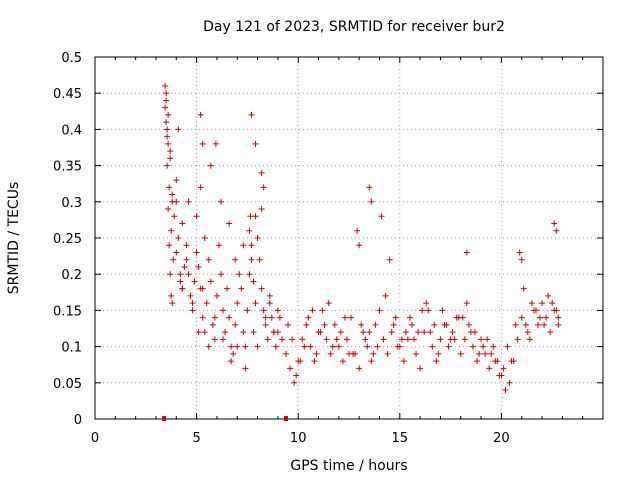 The width and height of the screenshot is (640, 480). Describe the element at coordinates (286, 418) in the screenshot. I see `coverage-marker` at that location.